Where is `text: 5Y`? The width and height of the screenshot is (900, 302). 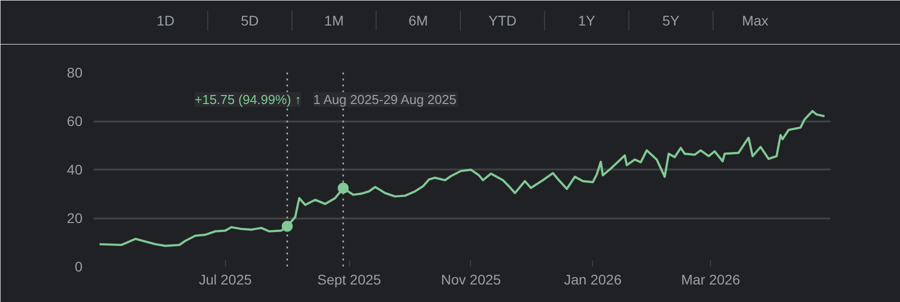
text: 5Y is located at coordinates (671, 20).